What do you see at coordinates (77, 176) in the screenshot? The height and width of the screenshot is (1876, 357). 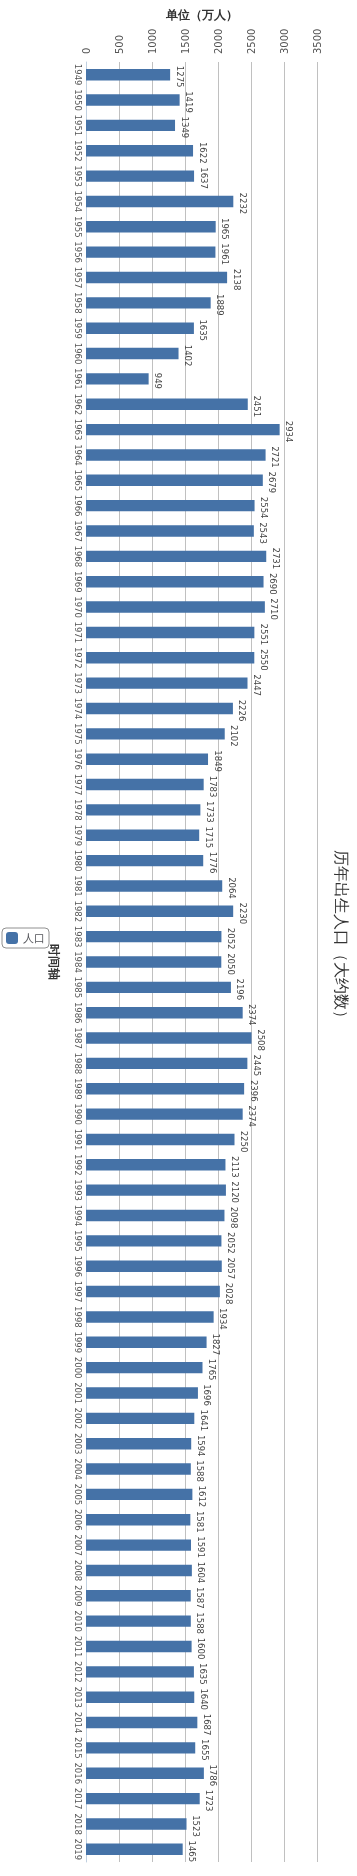 I see `y-tick-label: 1953` at bounding box center [77, 176].